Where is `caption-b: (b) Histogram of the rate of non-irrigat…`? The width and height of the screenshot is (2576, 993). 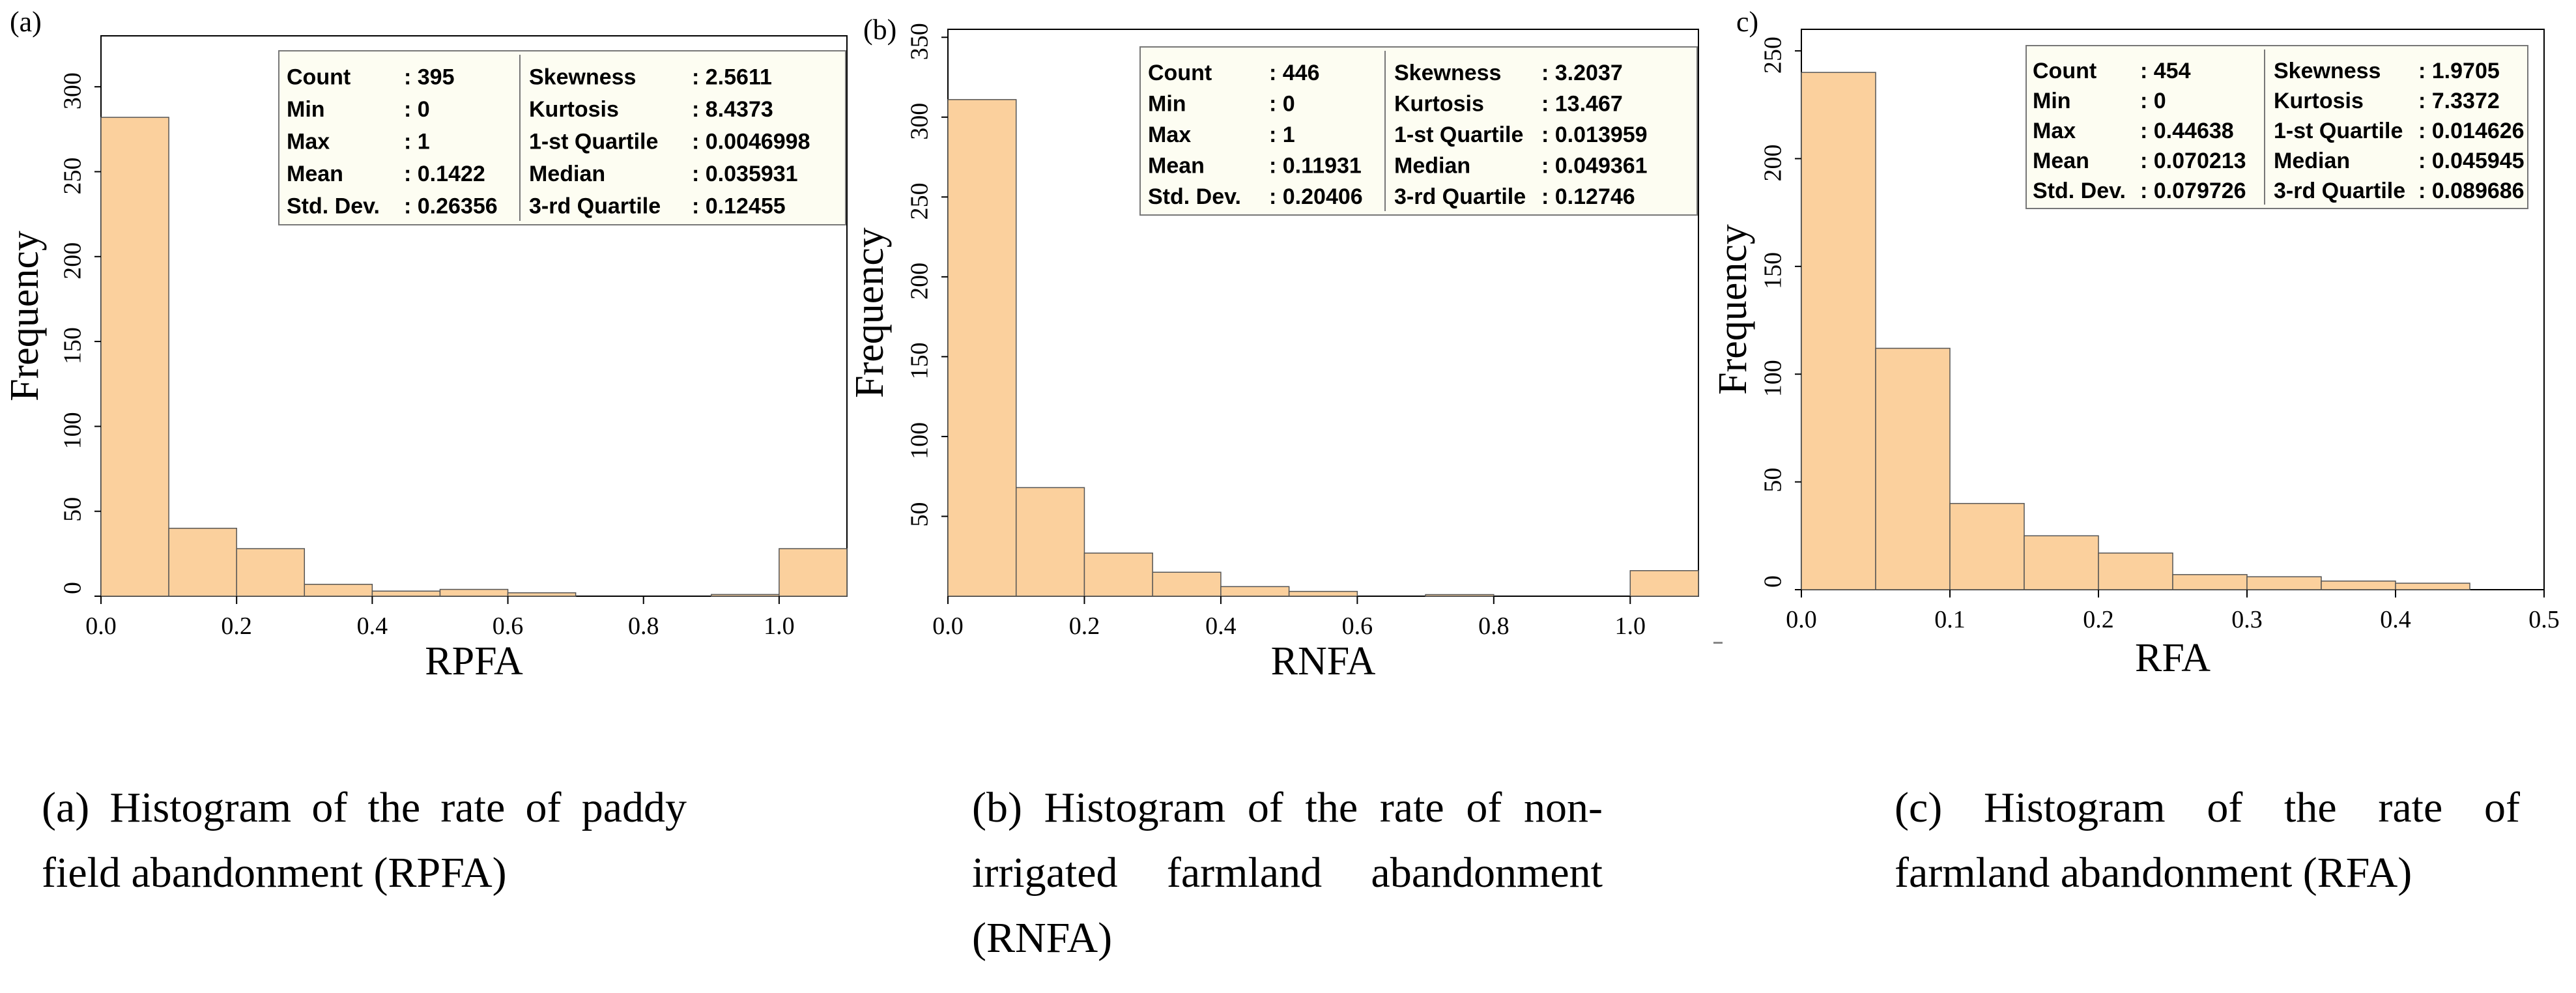 caption-b: (b) Histogram of the rate of non-irrigat… is located at coordinates (1287, 873).